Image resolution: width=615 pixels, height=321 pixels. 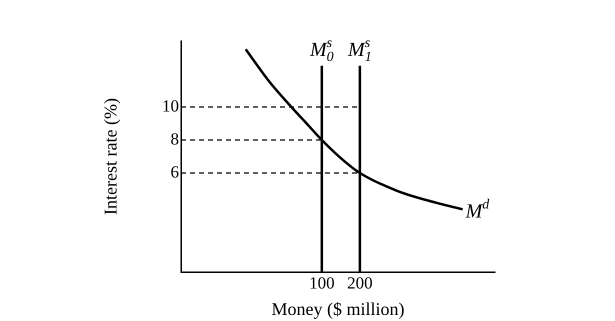 I want to click on y-axis-title: Interest rate (%), so click(x=110, y=156).